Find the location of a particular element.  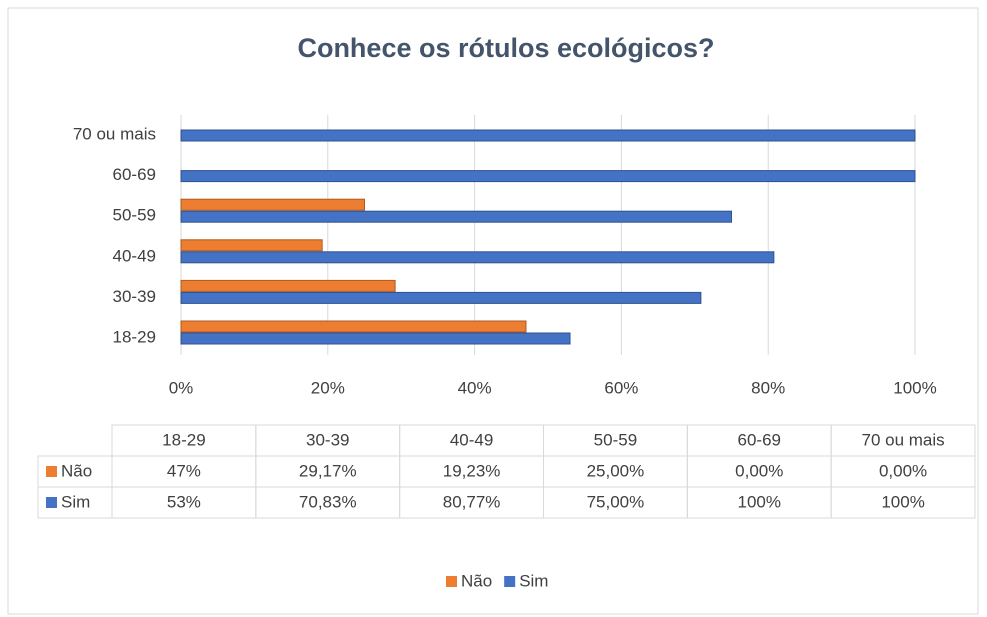

table-cell is located at coordinates (903, 502).